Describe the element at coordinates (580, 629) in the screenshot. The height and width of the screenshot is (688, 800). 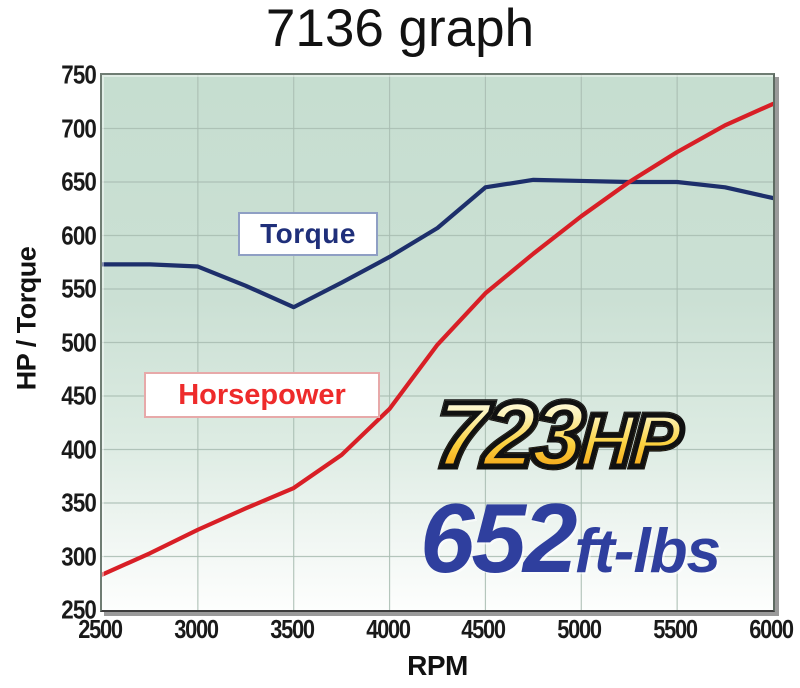
I see `x-tick-label: 5000` at that location.